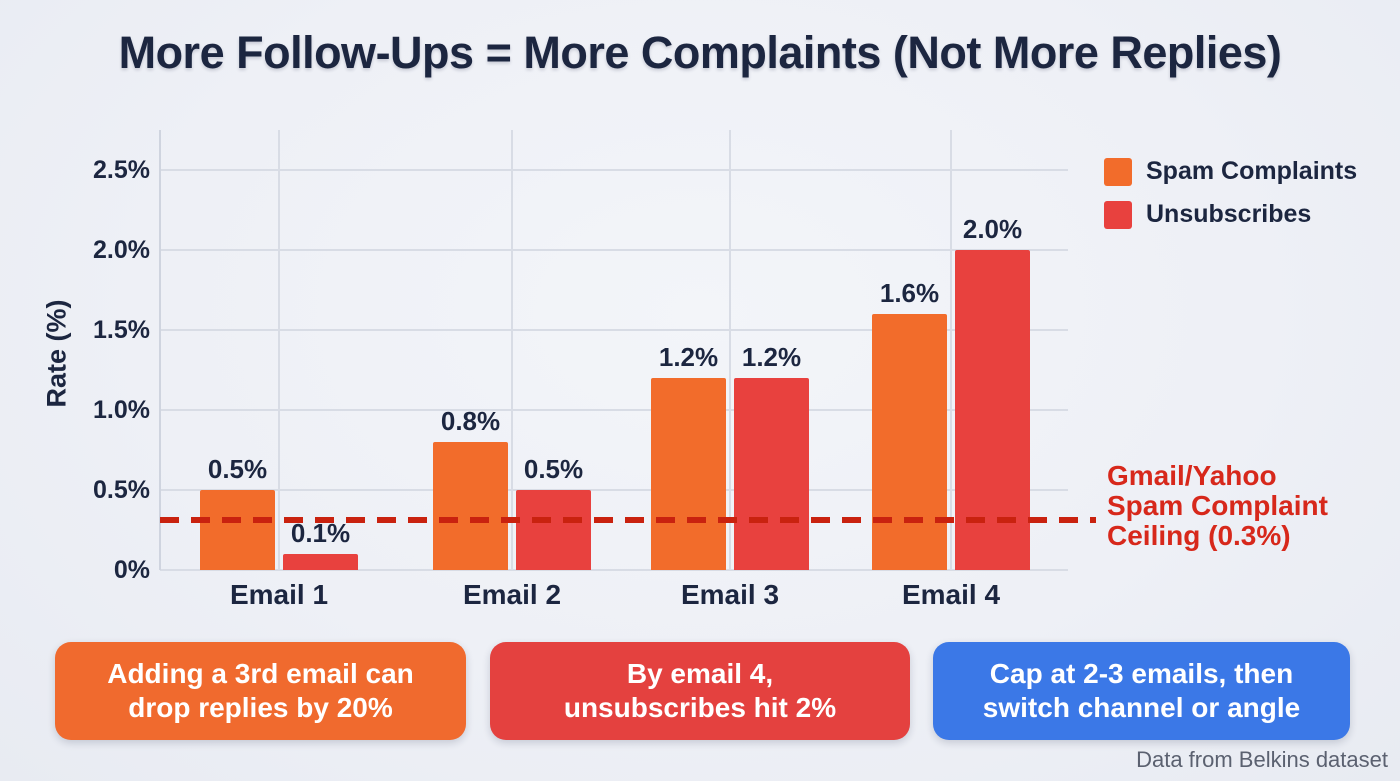 The width and height of the screenshot is (1400, 781). Describe the element at coordinates (951, 594) in the screenshot. I see `x-axis-category-label: Email 4` at that location.